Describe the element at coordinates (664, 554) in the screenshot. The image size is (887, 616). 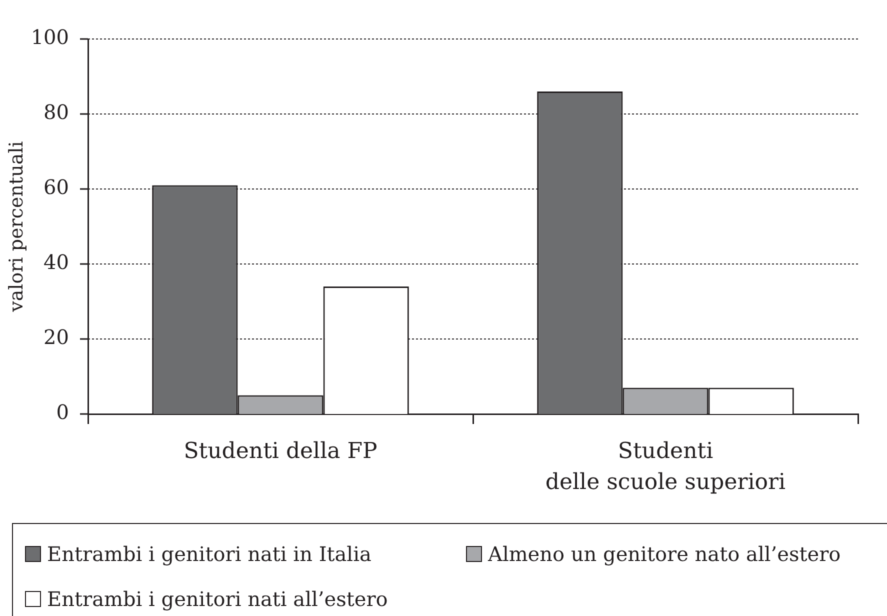
I see `legend-label: Almeno un genitore nato all’estero` at that location.